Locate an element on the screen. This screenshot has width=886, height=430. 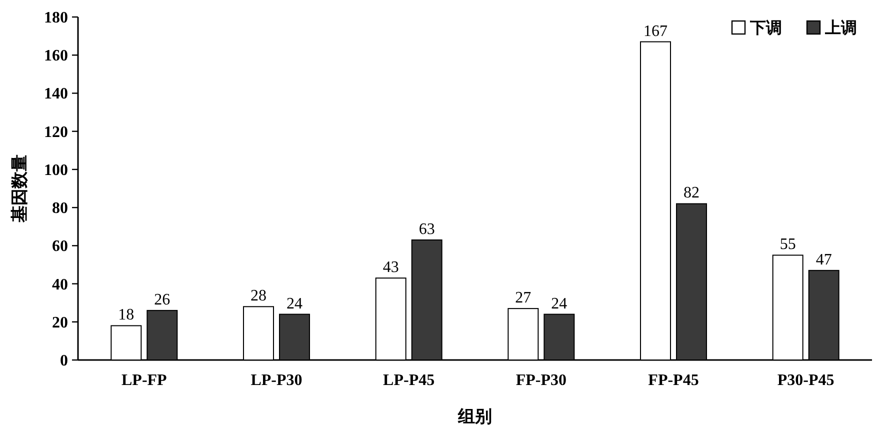
y-axis-title: 基因数量 is located at coordinates (19, 189).